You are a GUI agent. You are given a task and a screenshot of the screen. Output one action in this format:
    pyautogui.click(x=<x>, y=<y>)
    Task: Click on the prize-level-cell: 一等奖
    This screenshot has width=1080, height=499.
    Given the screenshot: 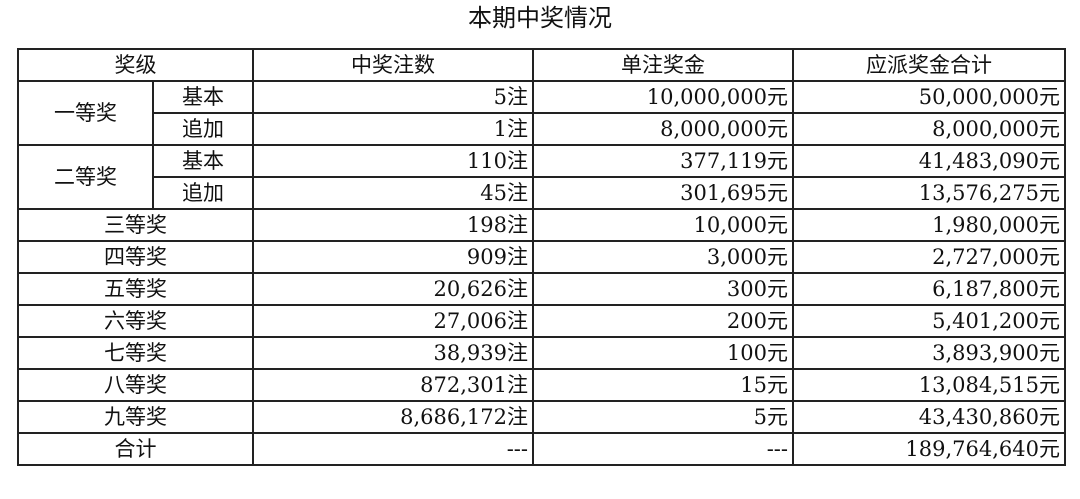 What is the action you would take?
    pyautogui.click(x=85, y=113)
    